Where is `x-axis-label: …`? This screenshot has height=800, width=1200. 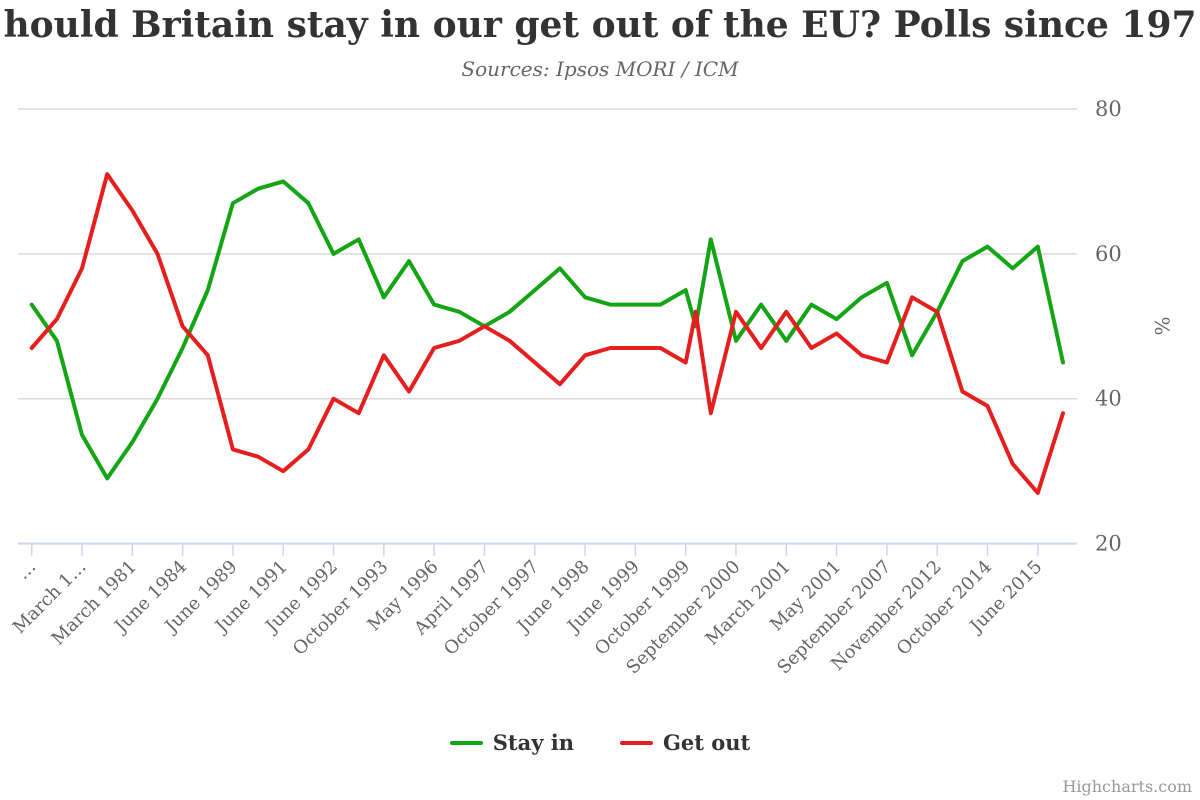 x-axis-label: … is located at coordinates (27, 570).